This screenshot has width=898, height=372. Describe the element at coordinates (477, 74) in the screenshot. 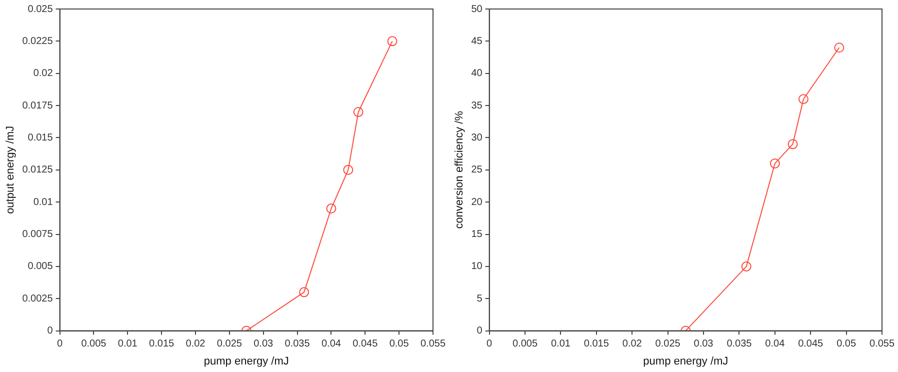

I see `y-tick-label: 40` at that location.